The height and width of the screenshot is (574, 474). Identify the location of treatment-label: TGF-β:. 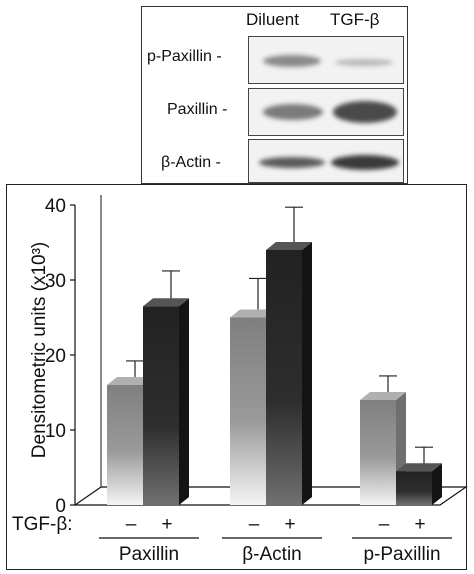
(42, 524).